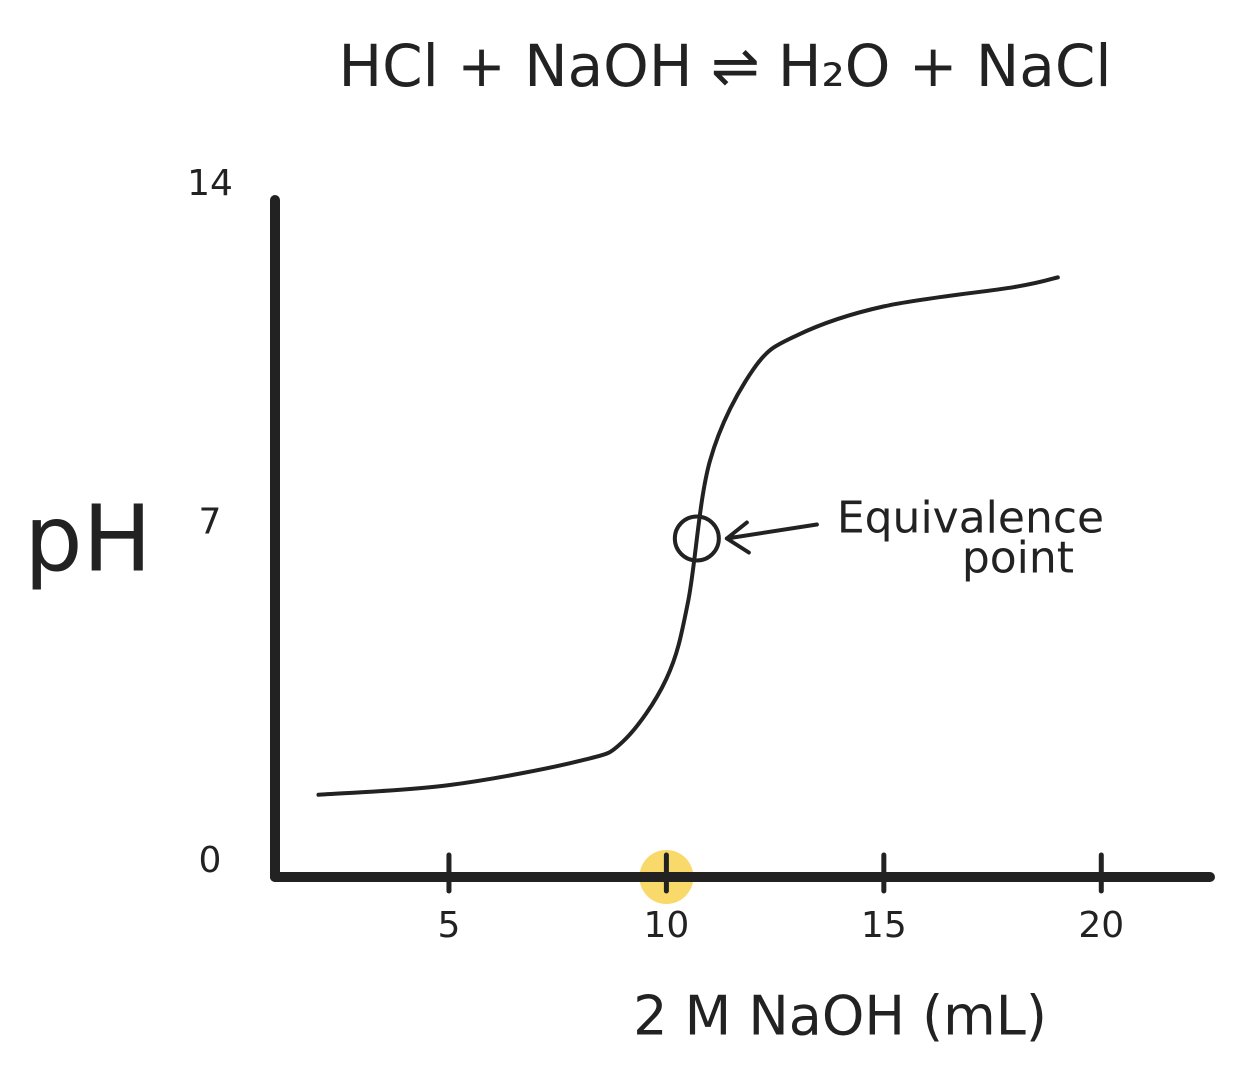 This screenshot has width=1253, height=1069. What do you see at coordinates (884, 925) in the screenshot?
I see `x-tick-label: 15` at bounding box center [884, 925].